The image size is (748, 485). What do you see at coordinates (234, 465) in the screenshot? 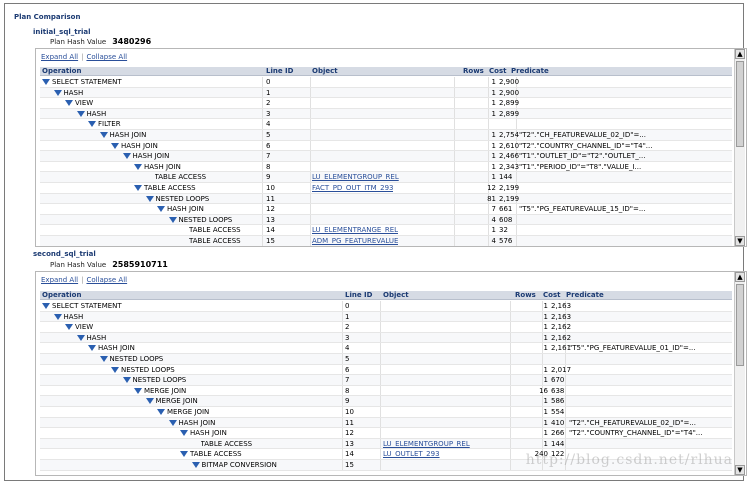
I see `operation-cell: BITMAP CONVERSION` at bounding box center [234, 465].